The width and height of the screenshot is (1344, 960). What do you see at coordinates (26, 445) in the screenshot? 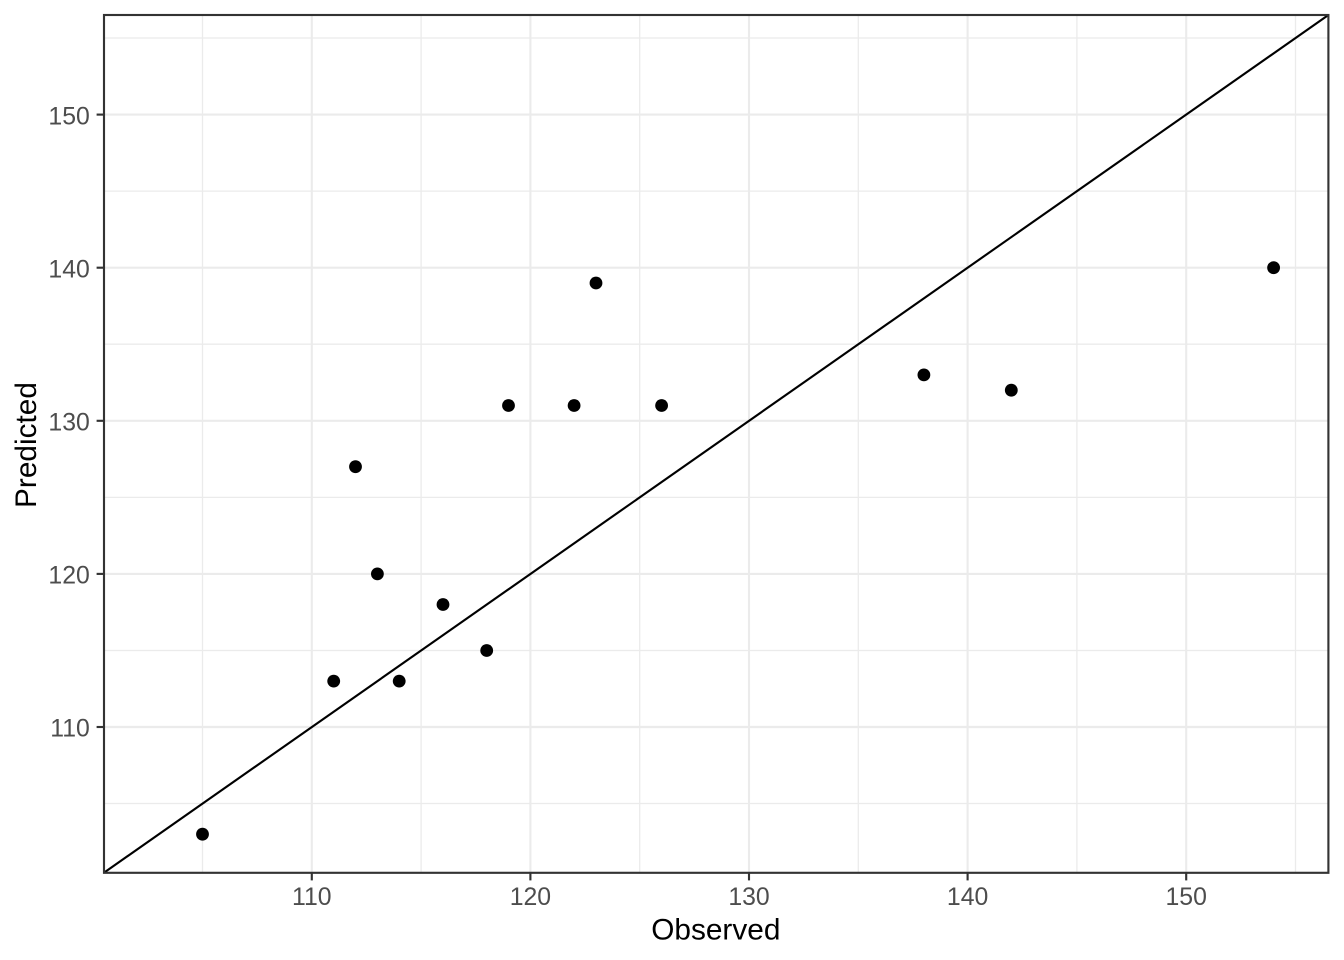
I see `svg-text: Predicted` at bounding box center [26, 445].